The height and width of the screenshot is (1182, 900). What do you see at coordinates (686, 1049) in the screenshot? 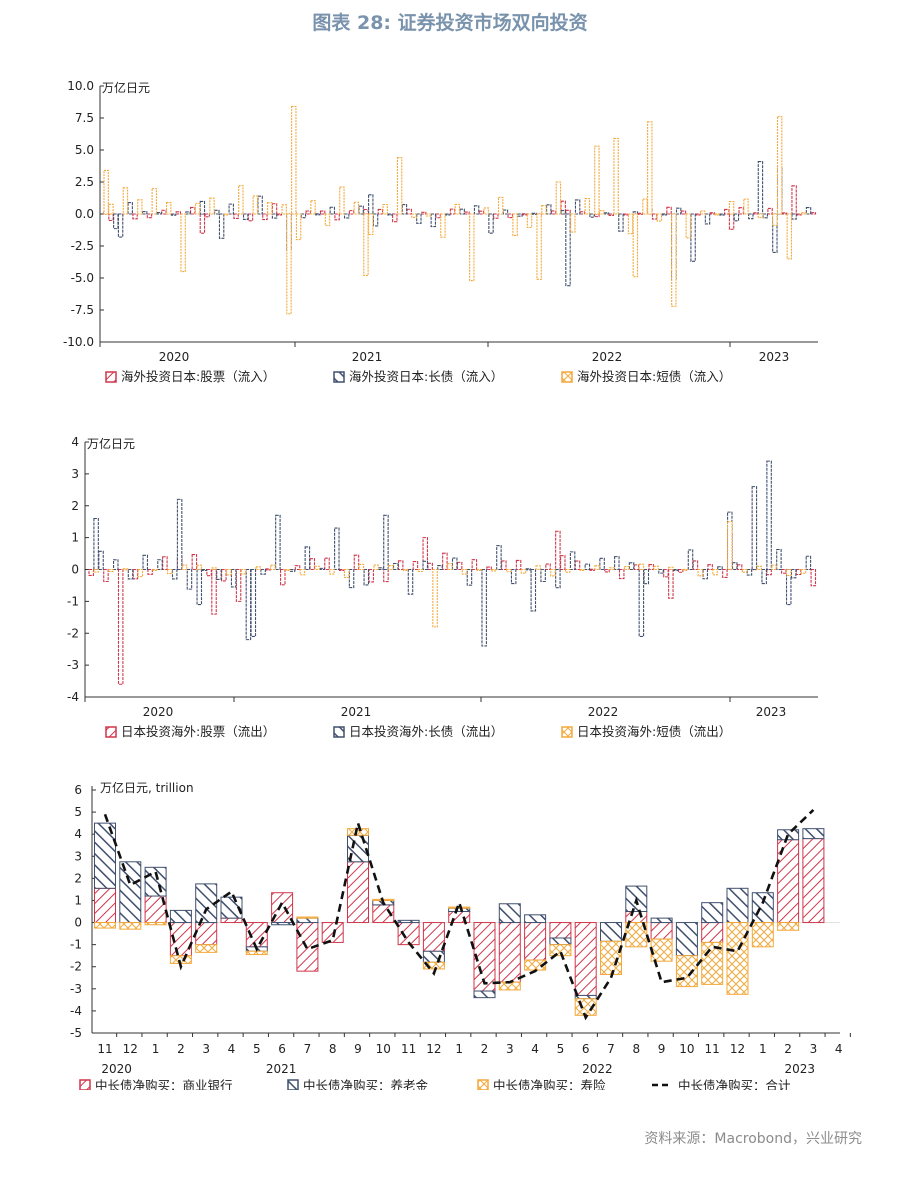
I see `x-tick-label: 10` at bounding box center [686, 1049].